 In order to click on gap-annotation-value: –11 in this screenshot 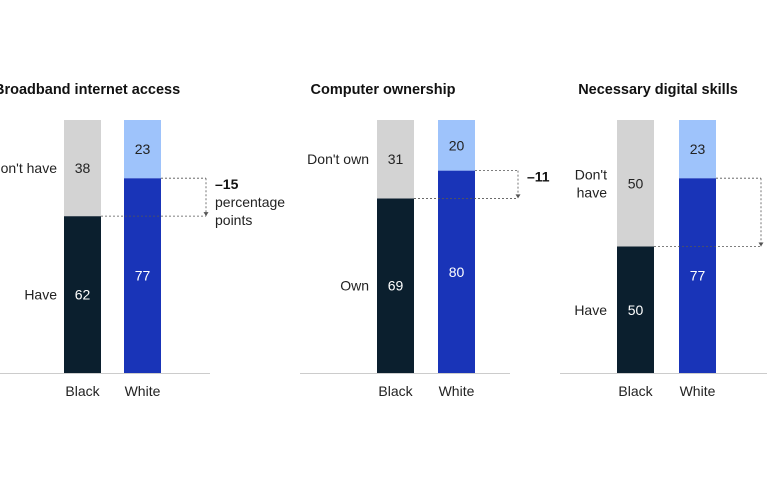, I will do `click(538, 177)`.